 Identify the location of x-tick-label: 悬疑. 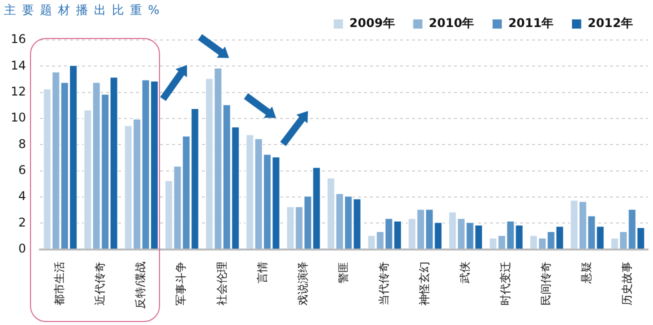
(587, 272).